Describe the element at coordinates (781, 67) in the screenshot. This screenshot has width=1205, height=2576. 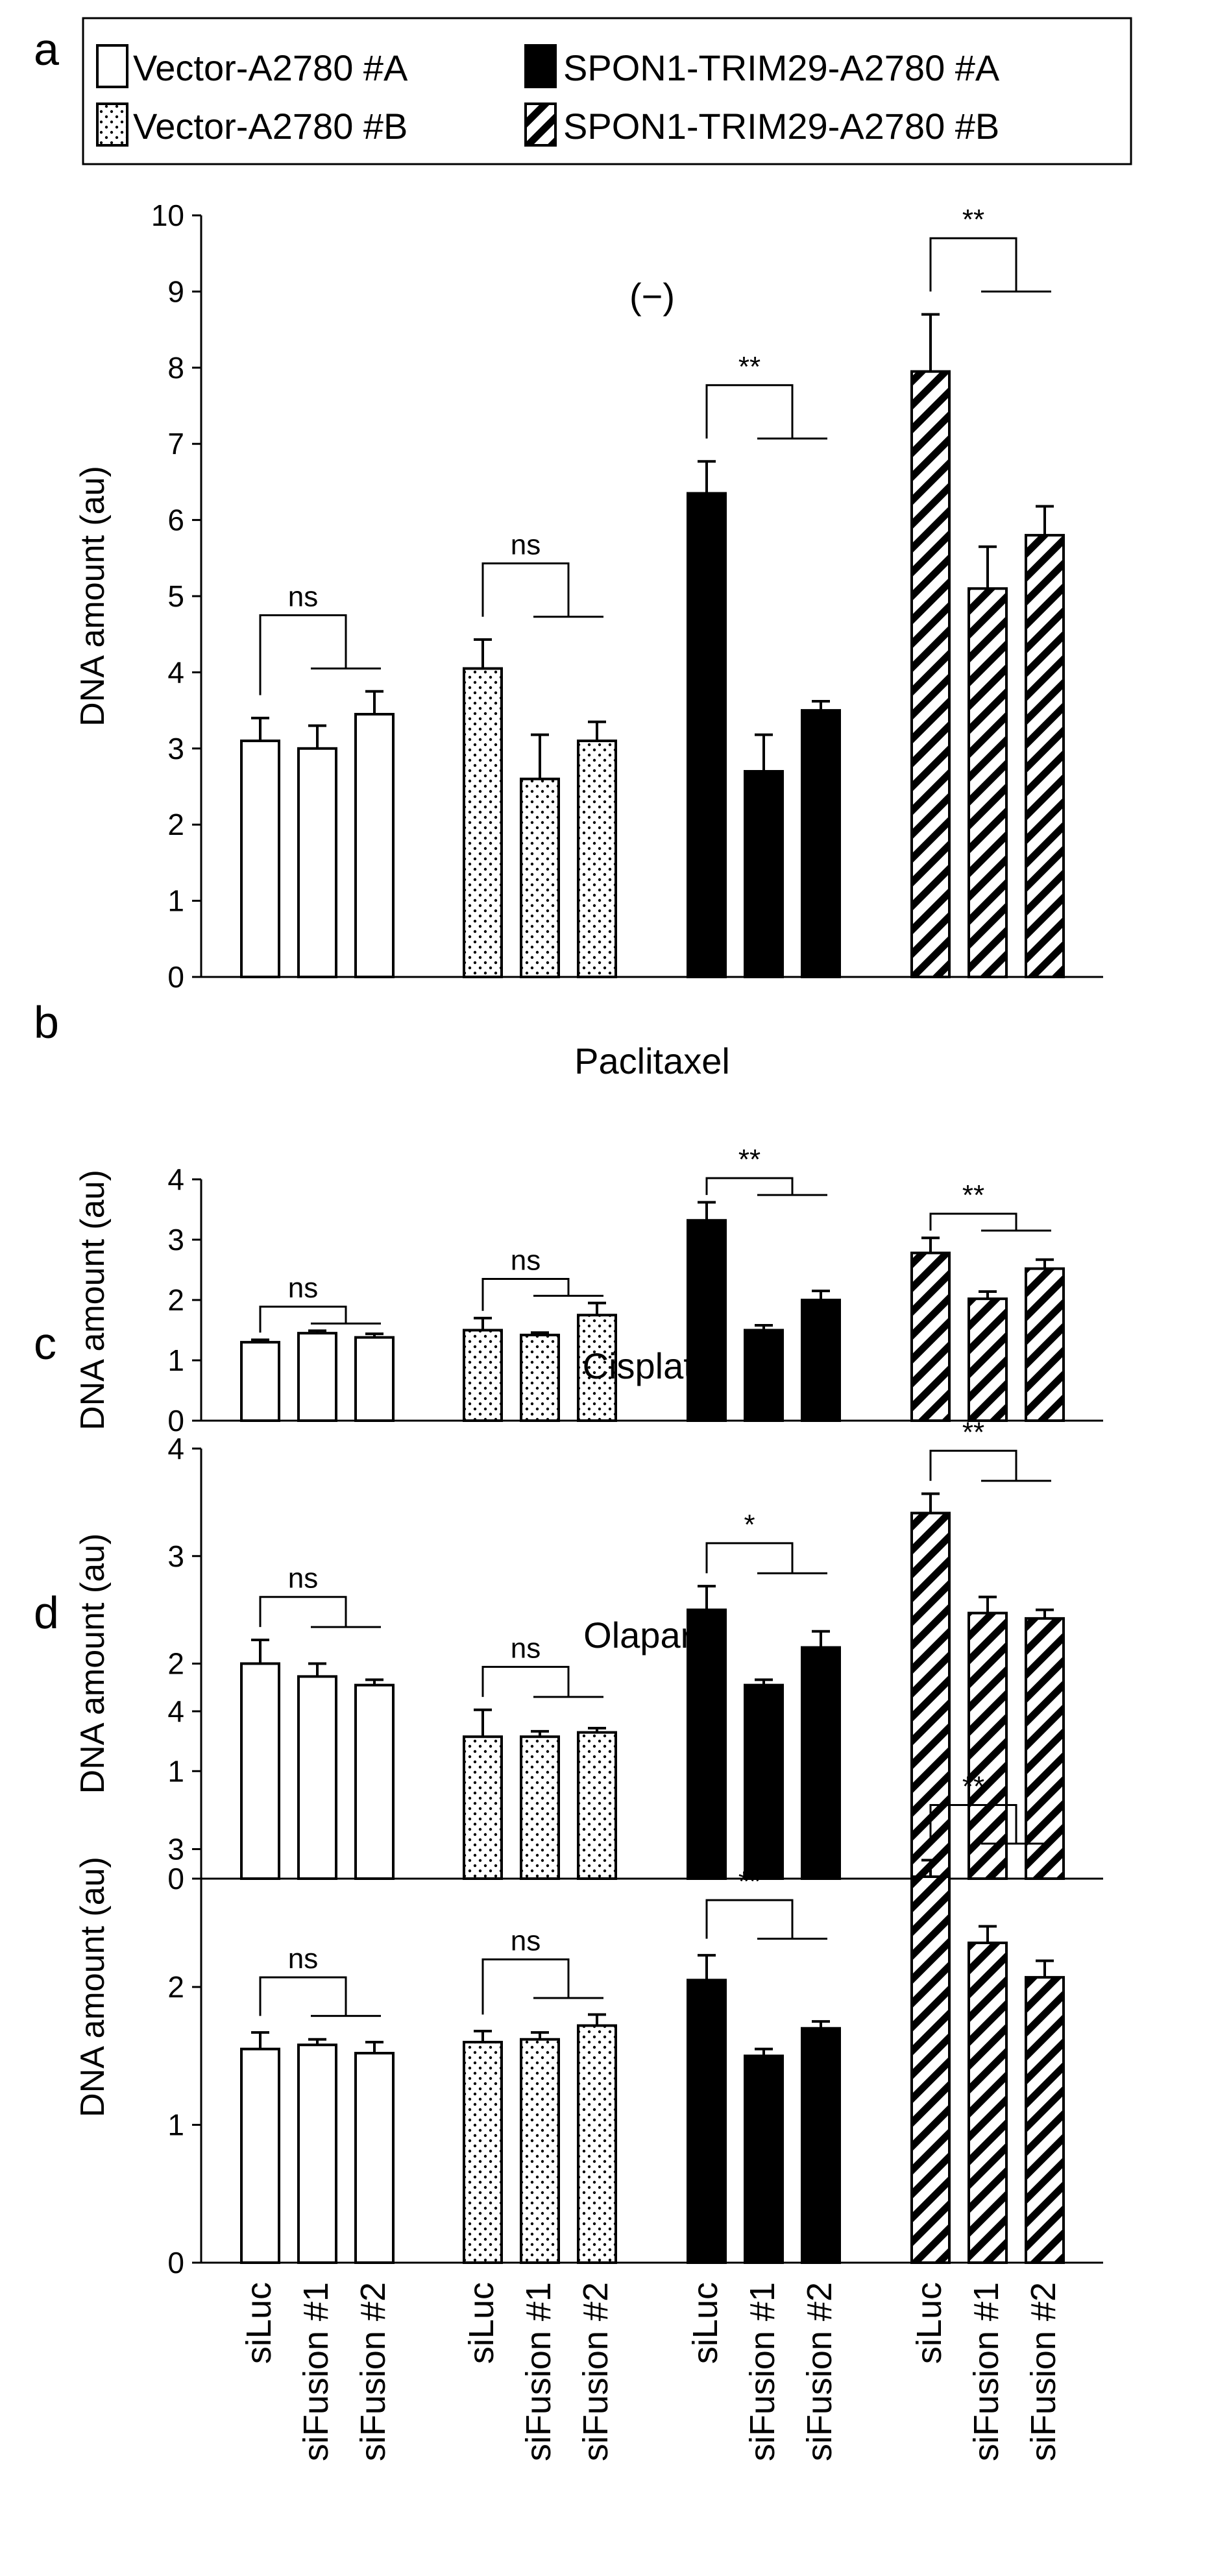
I see `legend-label-spon1-a: SPON1-TRIM29-A2780 #A` at that location.